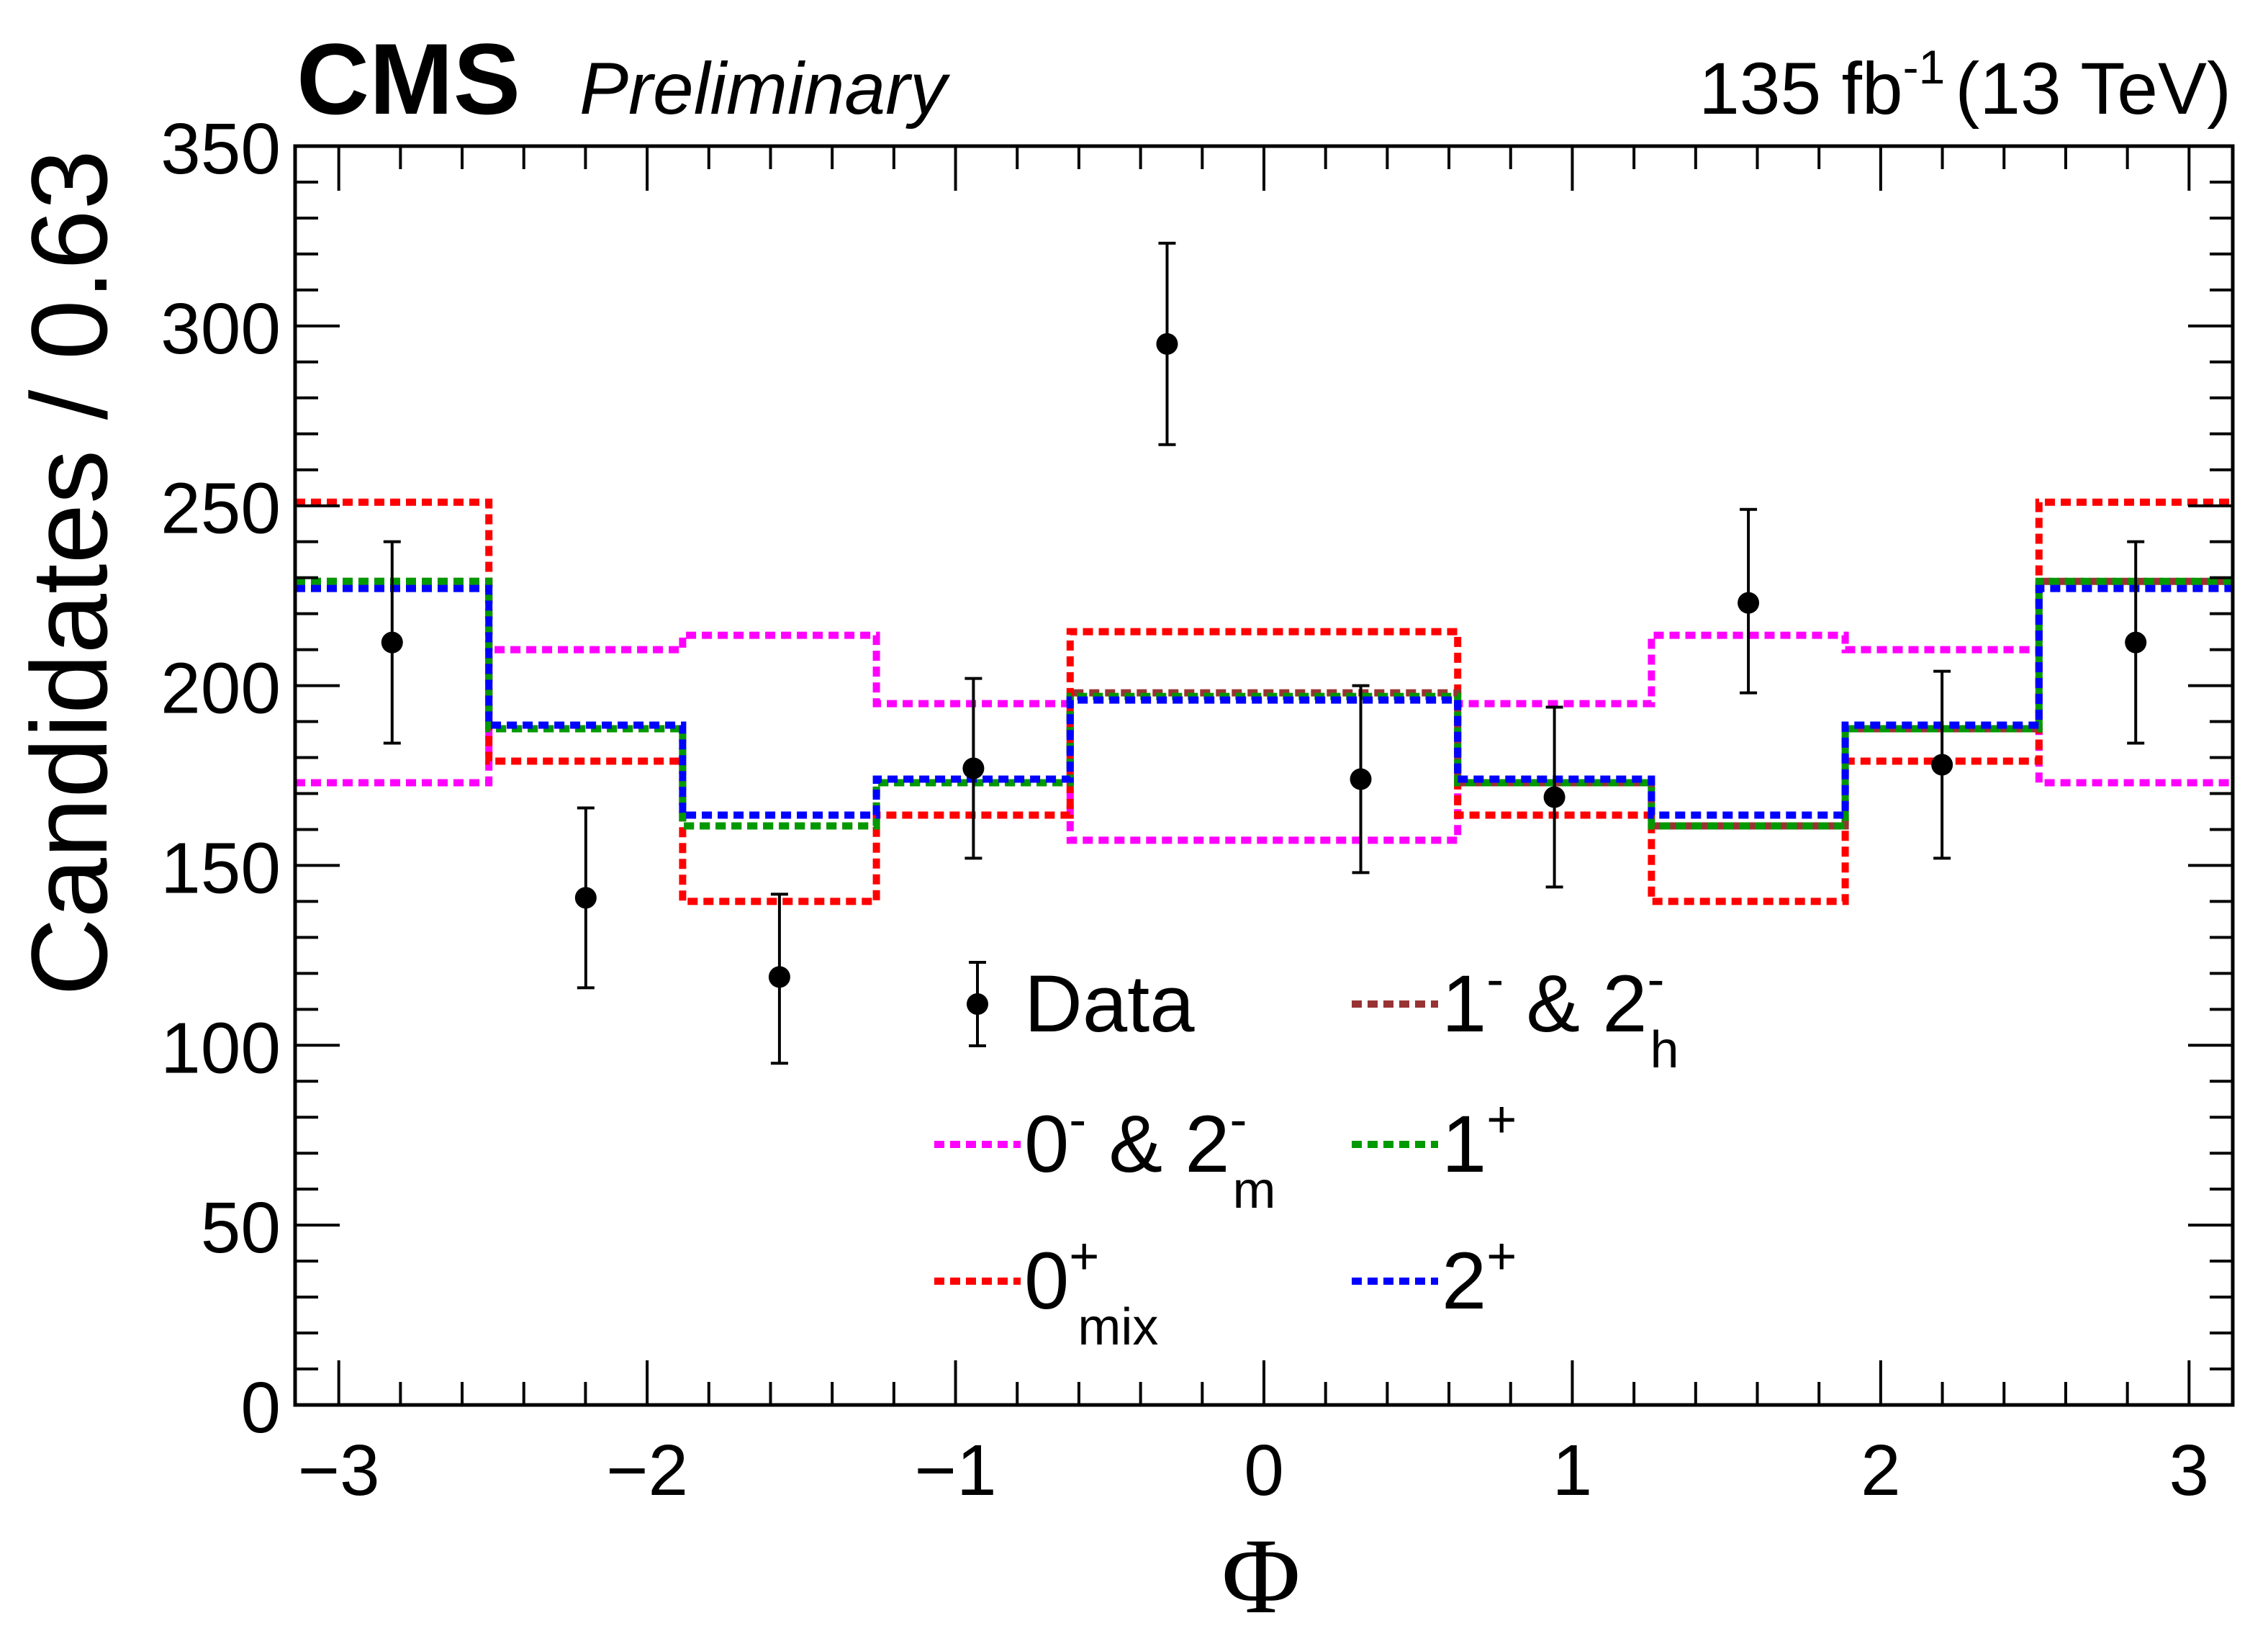 This screenshot has width=2268, height=1636. I want to click on x-tick-label: −3, so click(339, 1470).